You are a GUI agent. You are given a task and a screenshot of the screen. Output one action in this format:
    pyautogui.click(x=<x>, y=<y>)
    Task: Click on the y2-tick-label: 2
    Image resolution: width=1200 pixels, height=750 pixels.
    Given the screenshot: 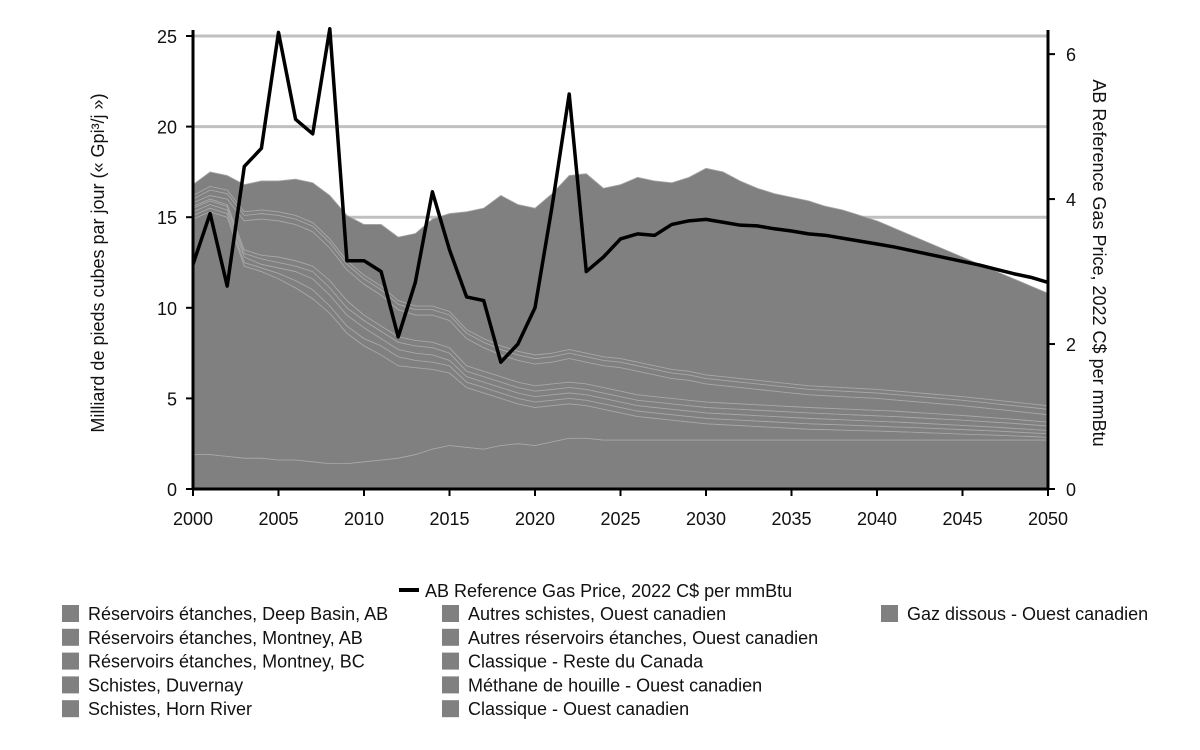 What is the action you would take?
    pyautogui.click(x=1071, y=345)
    